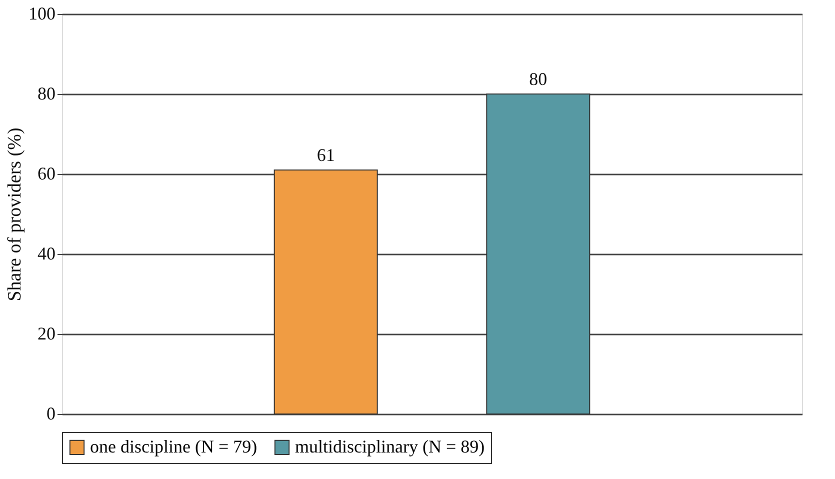 The image size is (835, 479). What do you see at coordinates (47, 174) in the screenshot?
I see `y-tick-label: 60` at bounding box center [47, 174].